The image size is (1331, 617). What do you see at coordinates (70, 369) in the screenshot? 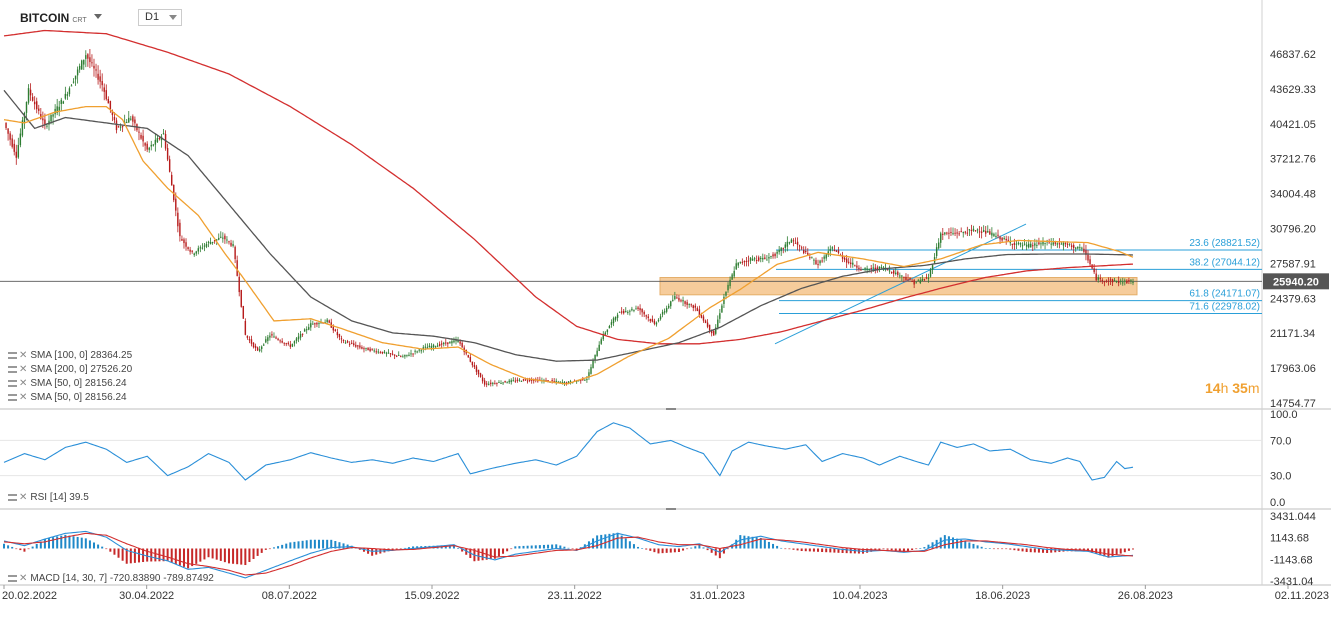
I see `legend-sma200: ✕ SMA [200, 0] 27526.20` at bounding box center [70, 369].